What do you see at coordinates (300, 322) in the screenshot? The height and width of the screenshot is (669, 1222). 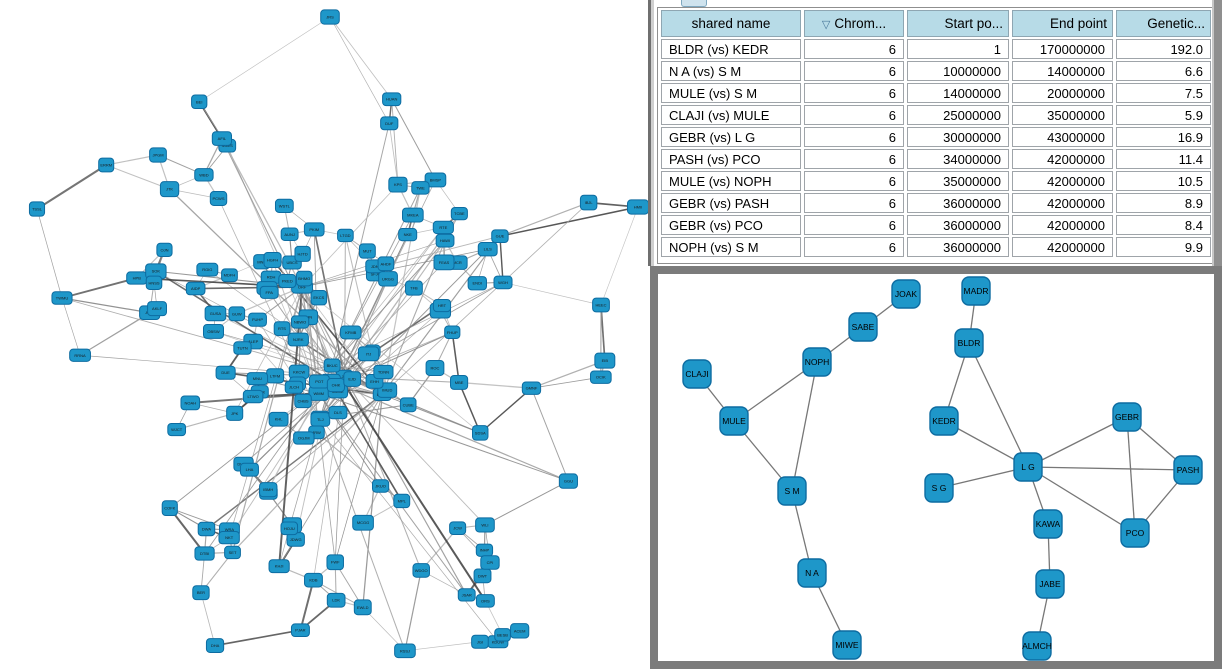 I see `overview-node: NBWO` at bounding box center [300, 322].